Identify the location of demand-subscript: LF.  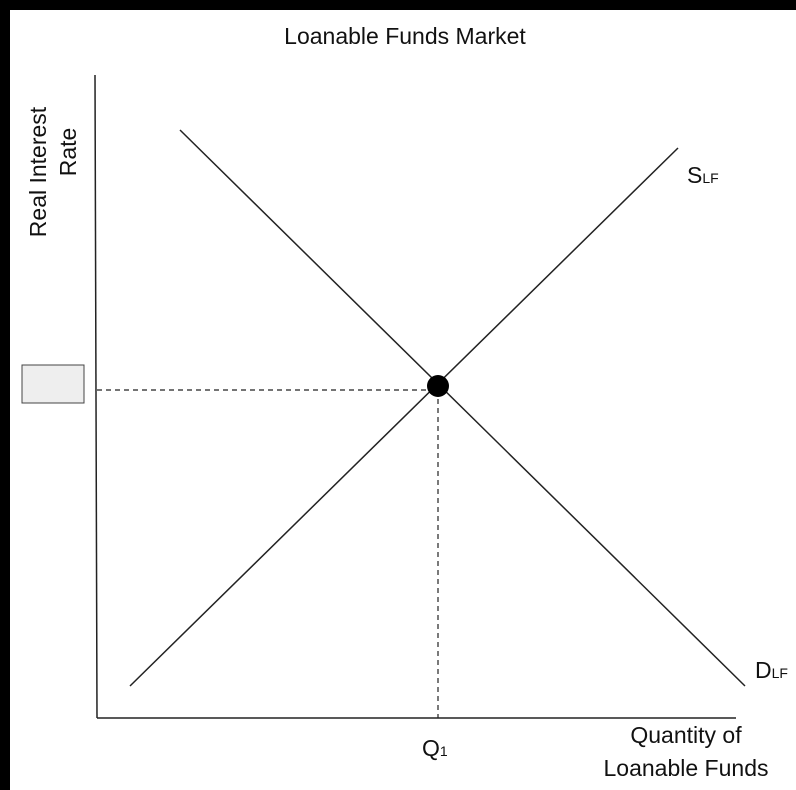
(780, 673).